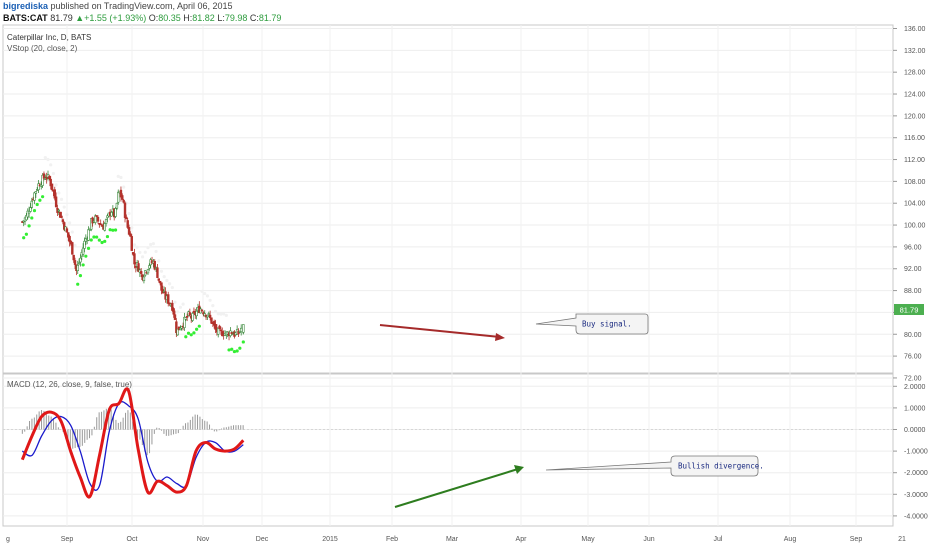 The image size is (932, 550). I want to click on author-link: bigrediska, so click(26, 6).